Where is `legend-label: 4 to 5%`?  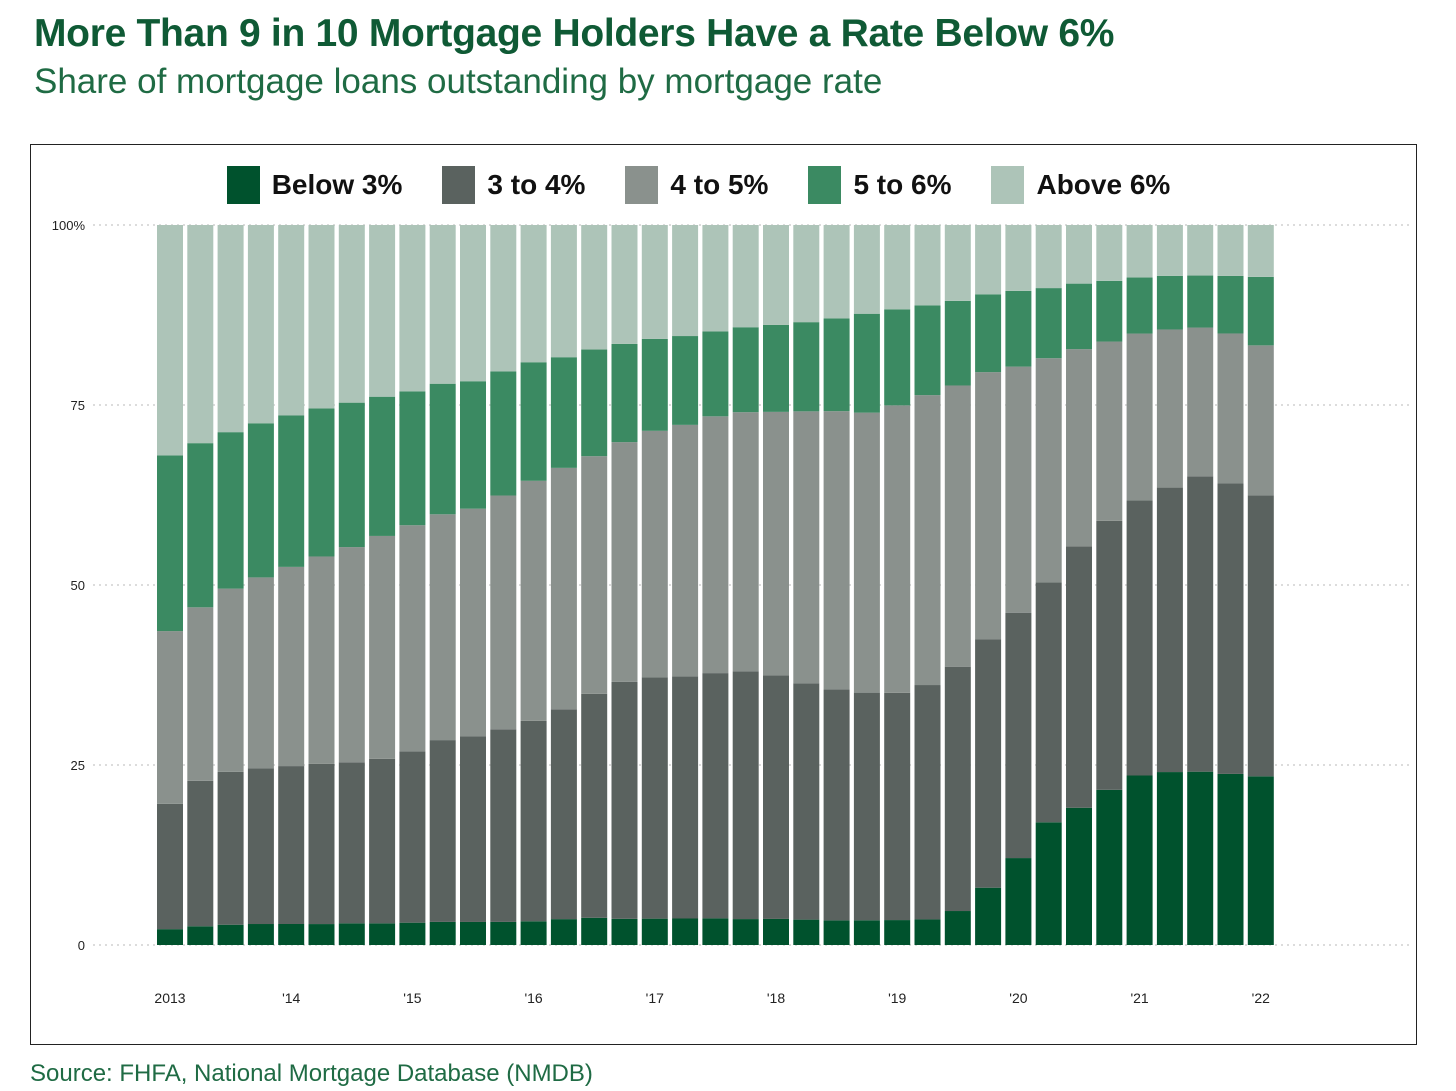
legend-label: 4 to 5% is located at coordinates (719, 184).